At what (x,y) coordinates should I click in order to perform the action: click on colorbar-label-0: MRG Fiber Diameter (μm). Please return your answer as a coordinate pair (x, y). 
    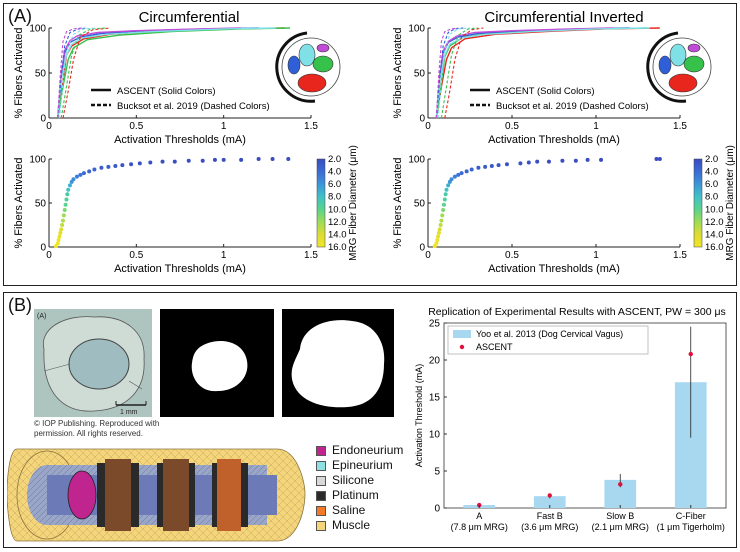
    Looking at the image, I should click on (353, 203).